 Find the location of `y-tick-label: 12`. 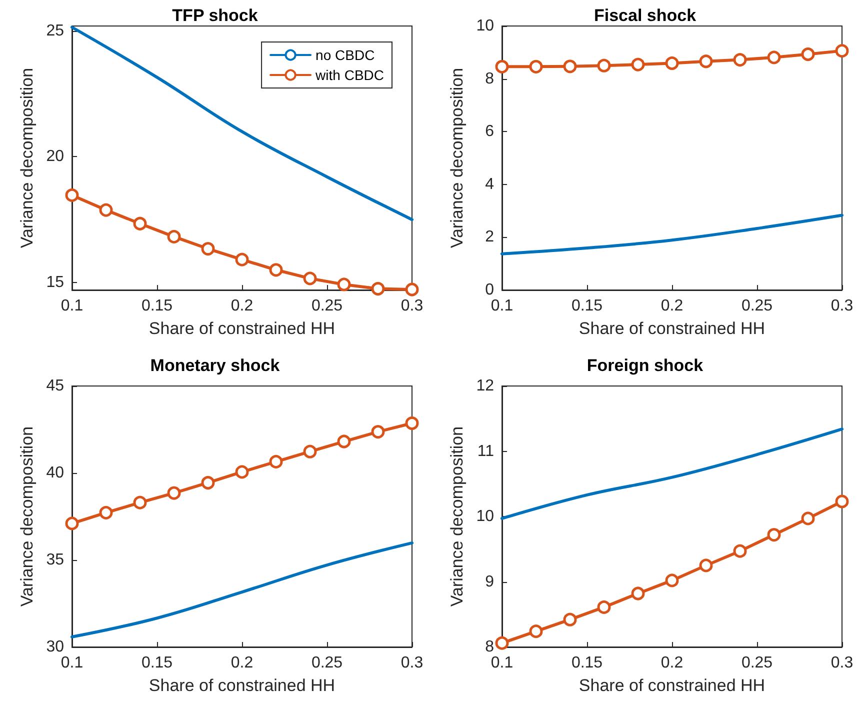

y-tick-label: 12 is located at coordinates (485, 386).